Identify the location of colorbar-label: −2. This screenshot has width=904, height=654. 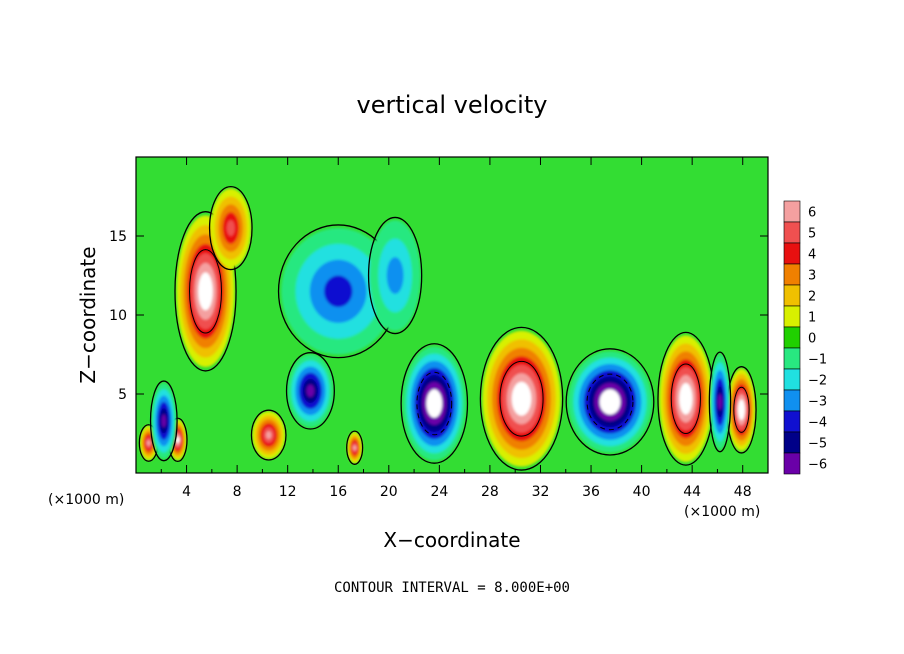
(817, 381).